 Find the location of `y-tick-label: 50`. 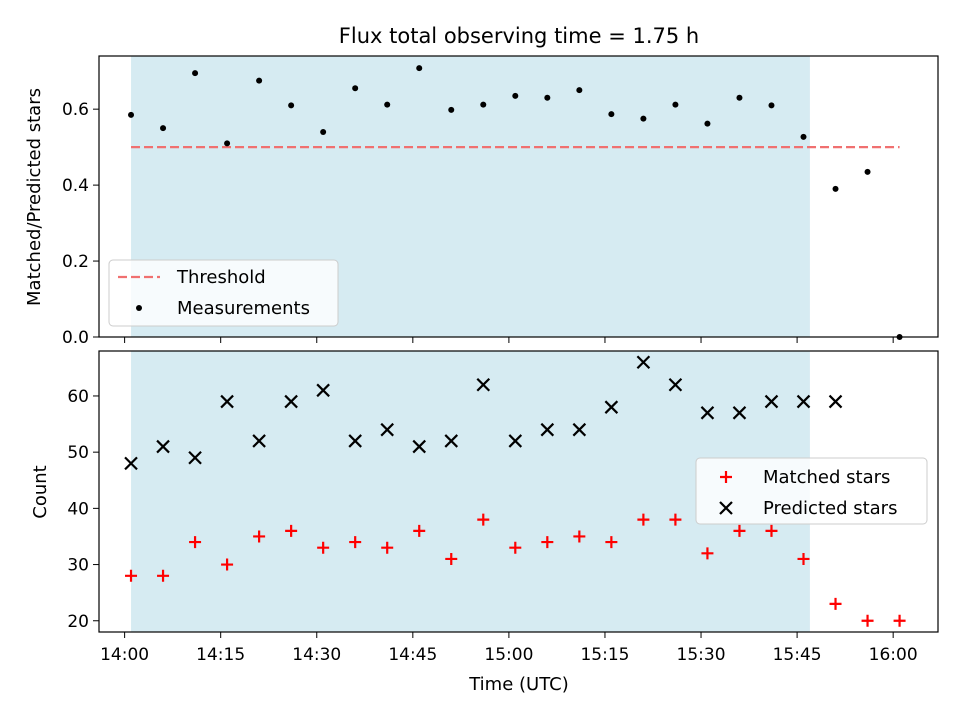

y-tick-label: 50 is located at coordinates (78, 453).